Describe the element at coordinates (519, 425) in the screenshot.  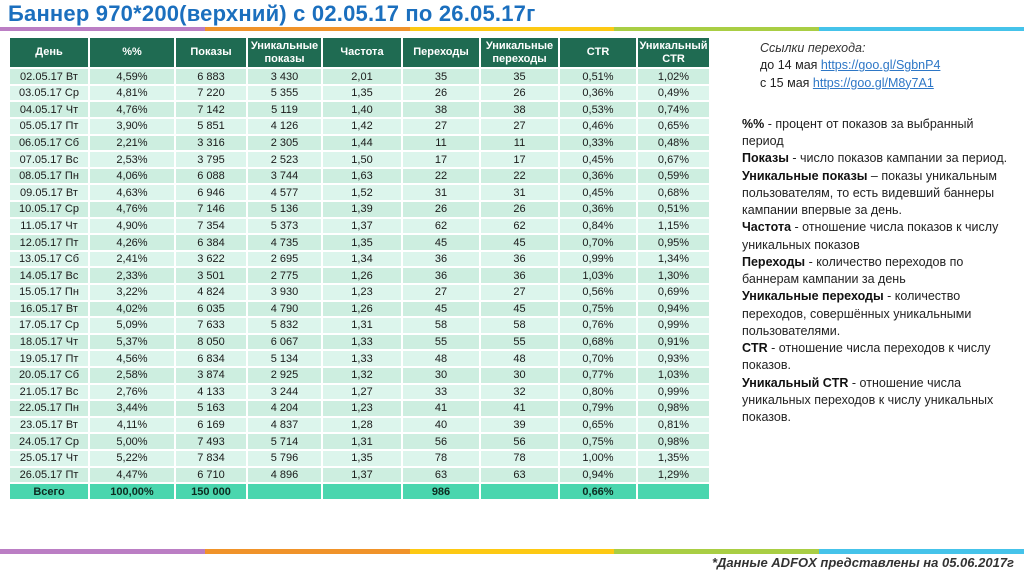
I see `table-cell: 39` at that location.